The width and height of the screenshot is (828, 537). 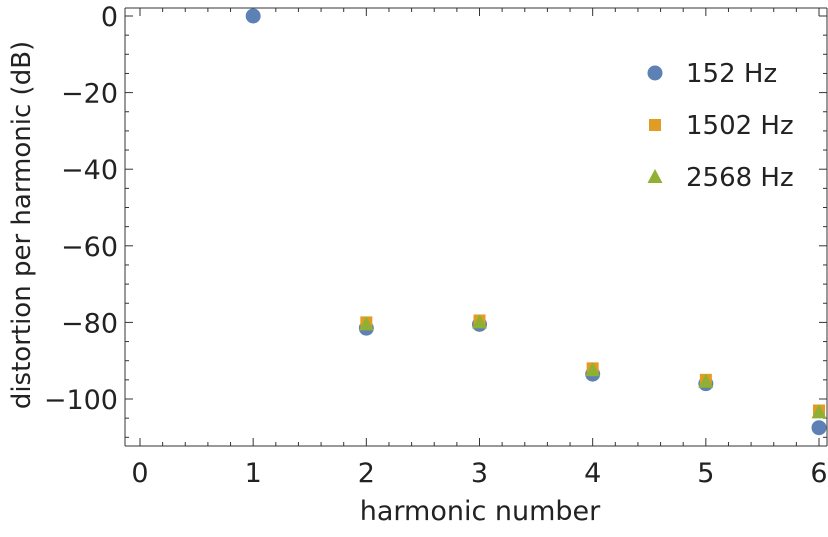 I want to click on x-axis-label: harmonic number, so click(x=480, y=511).